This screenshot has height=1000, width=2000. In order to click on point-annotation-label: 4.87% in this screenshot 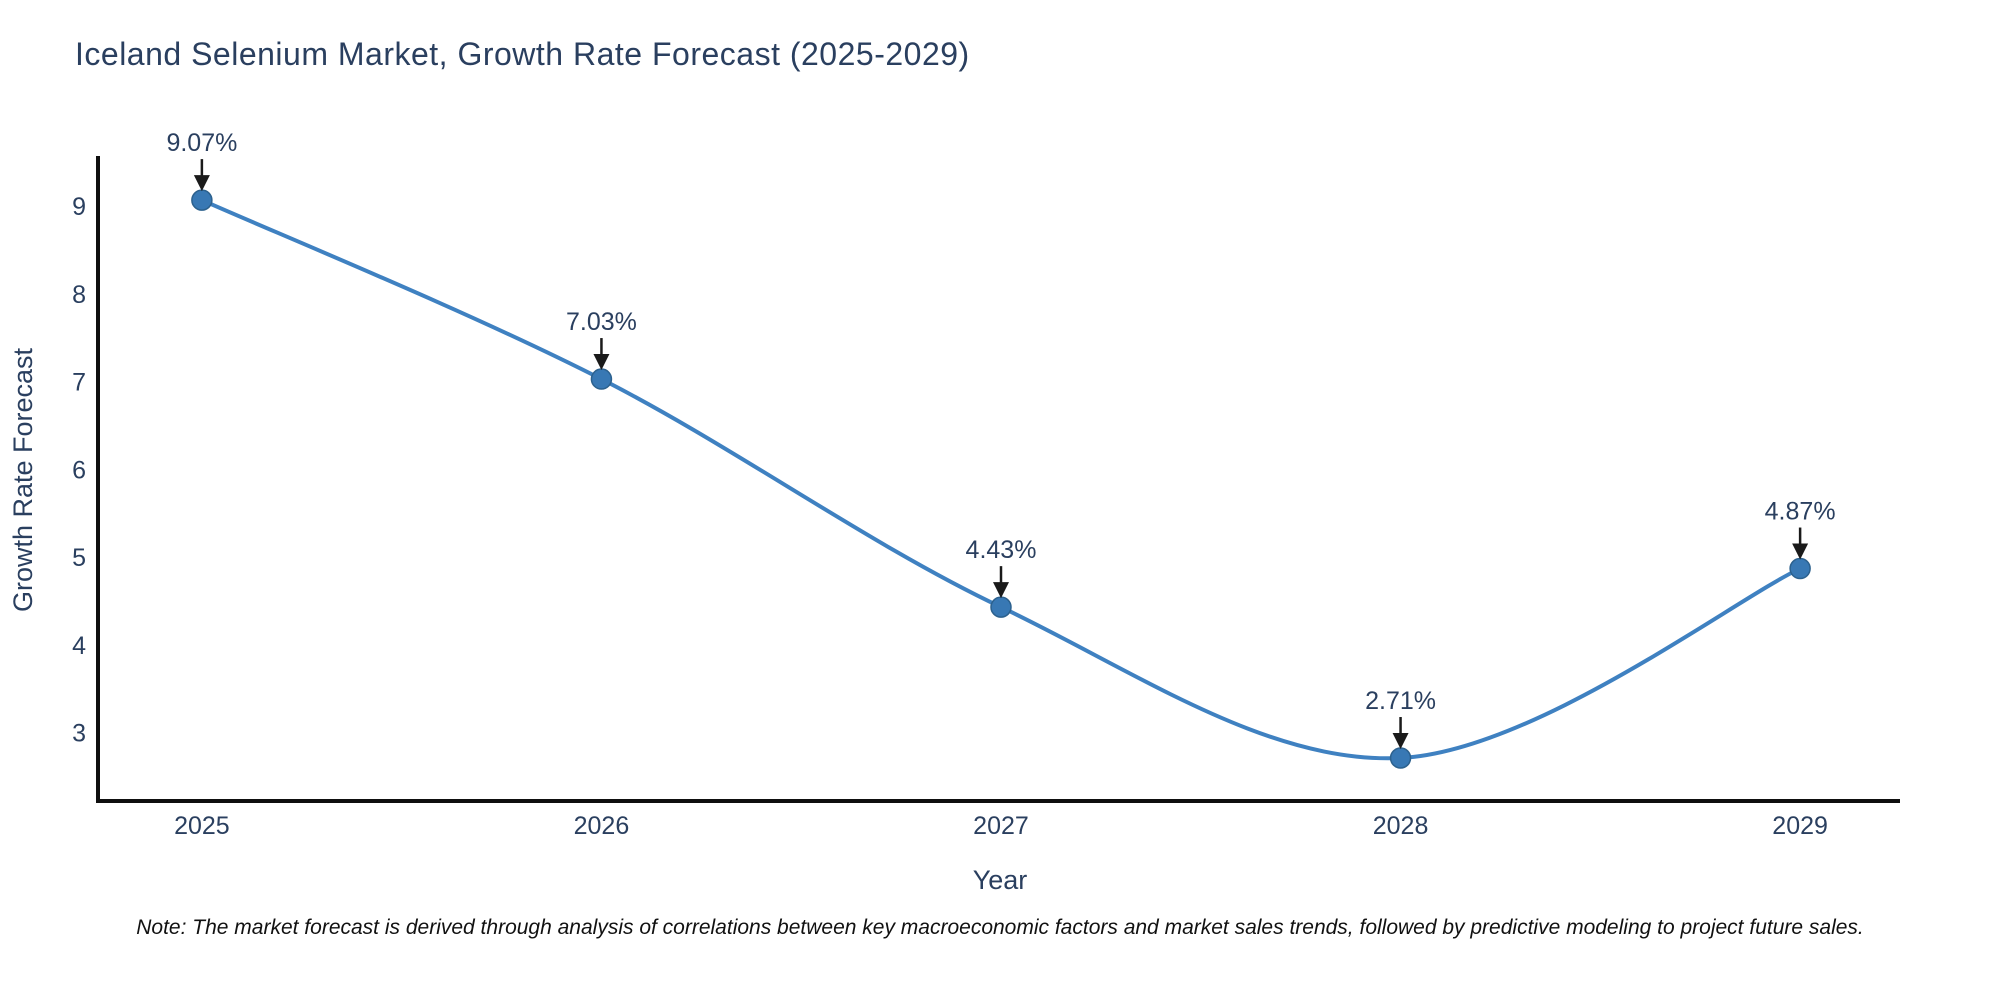, I will do `click(1800, 512)`.